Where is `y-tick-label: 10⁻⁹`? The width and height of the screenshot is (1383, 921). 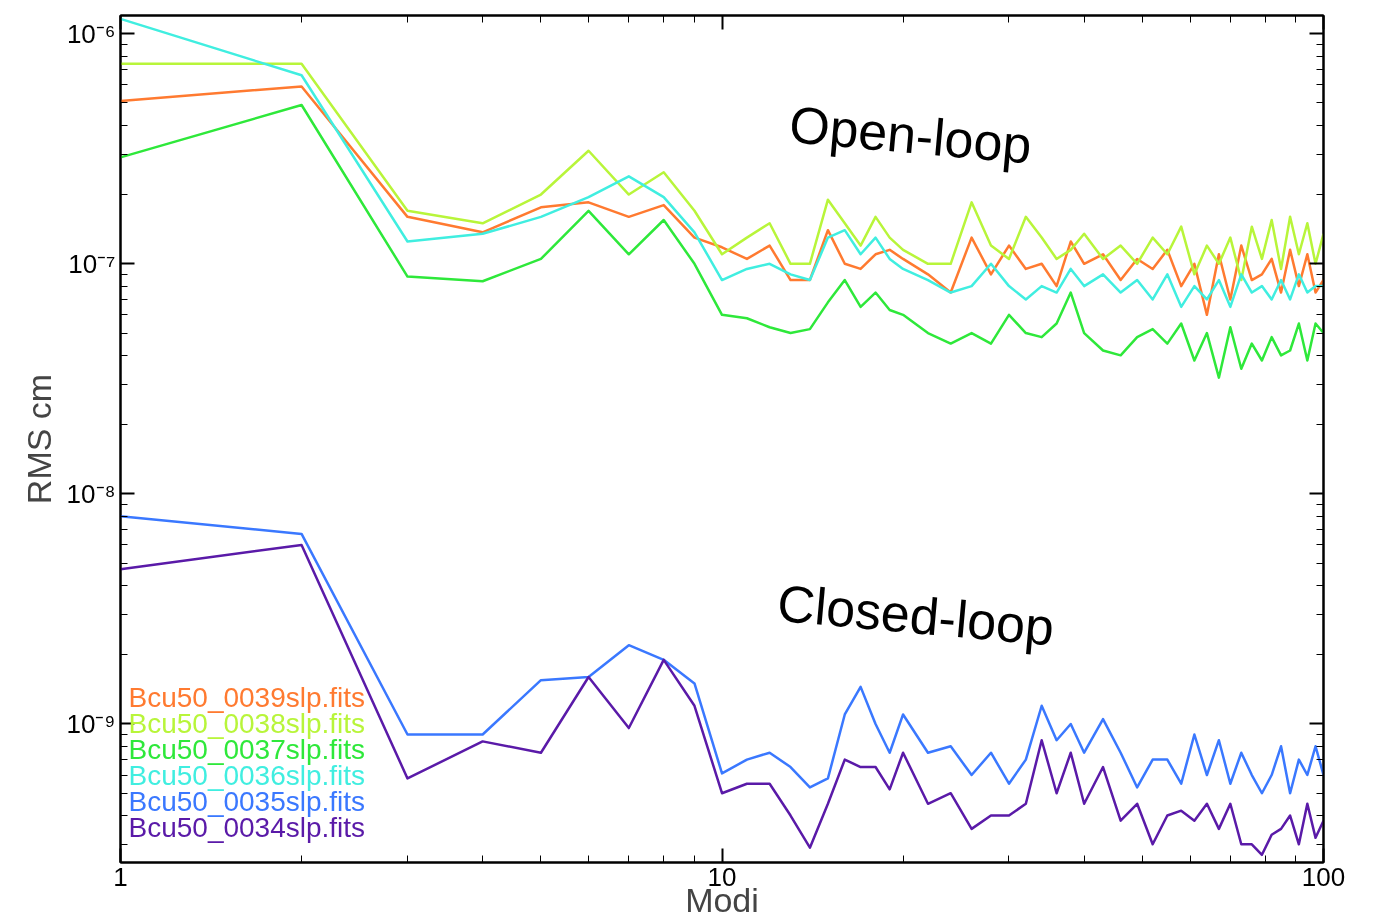
y-tick-label: 10⁻⁹ is located at coordinates (91, 723).